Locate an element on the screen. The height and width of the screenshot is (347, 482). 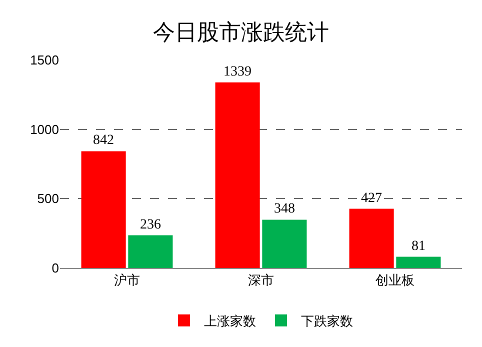
y-tick-label: 1500 is located at coordinates (44, 60).